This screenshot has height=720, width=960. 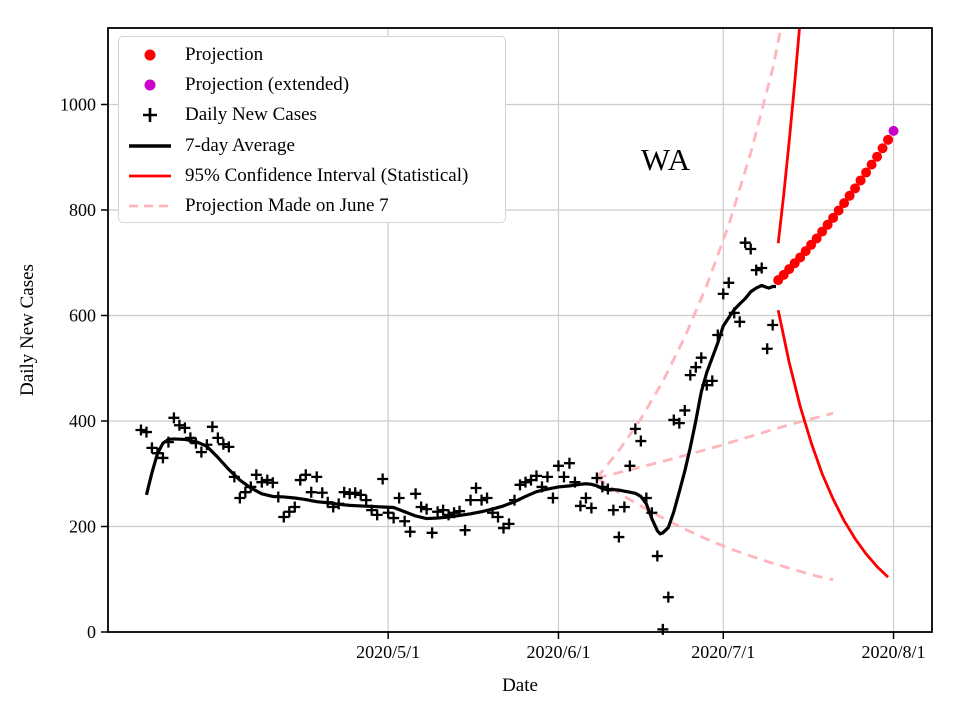 I want to click on legend-item-confidence-interval: 95% Confidence Interval (Statistical), so click(x=312, y=176).